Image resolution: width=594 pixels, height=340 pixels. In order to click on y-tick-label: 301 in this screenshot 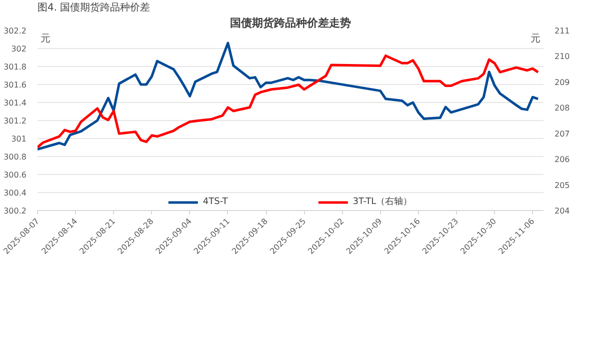, I will do `click(19, 139)`.